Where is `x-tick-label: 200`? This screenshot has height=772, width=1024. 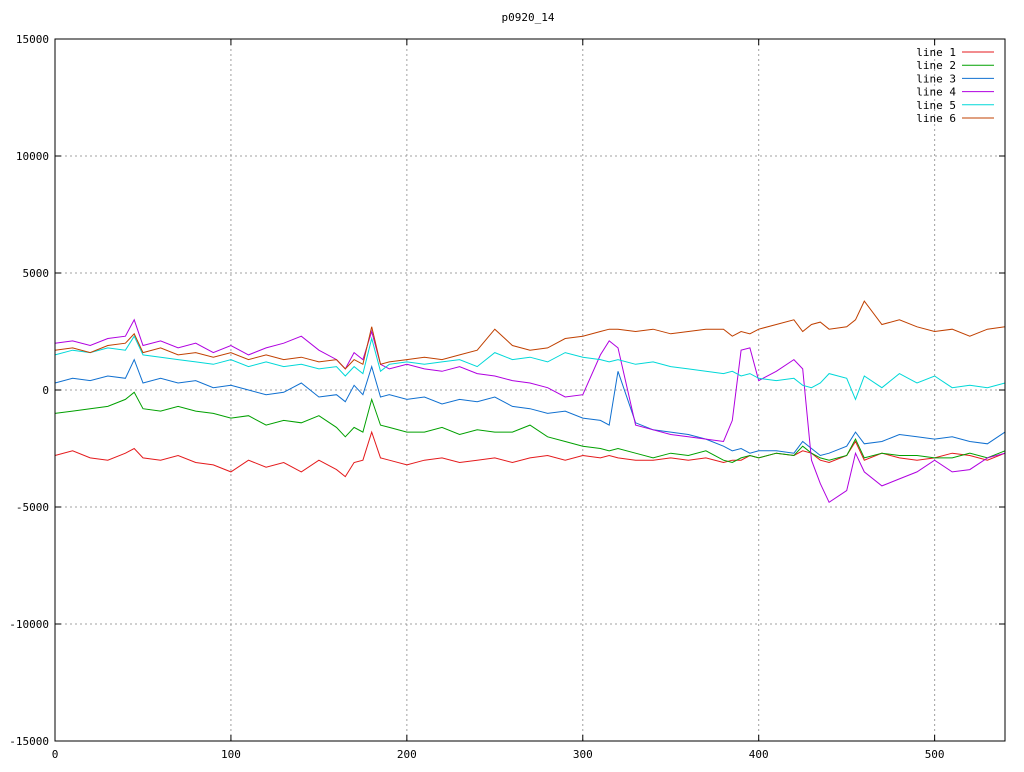 x-tick-label: 200 is located at coordinates (407, 754).